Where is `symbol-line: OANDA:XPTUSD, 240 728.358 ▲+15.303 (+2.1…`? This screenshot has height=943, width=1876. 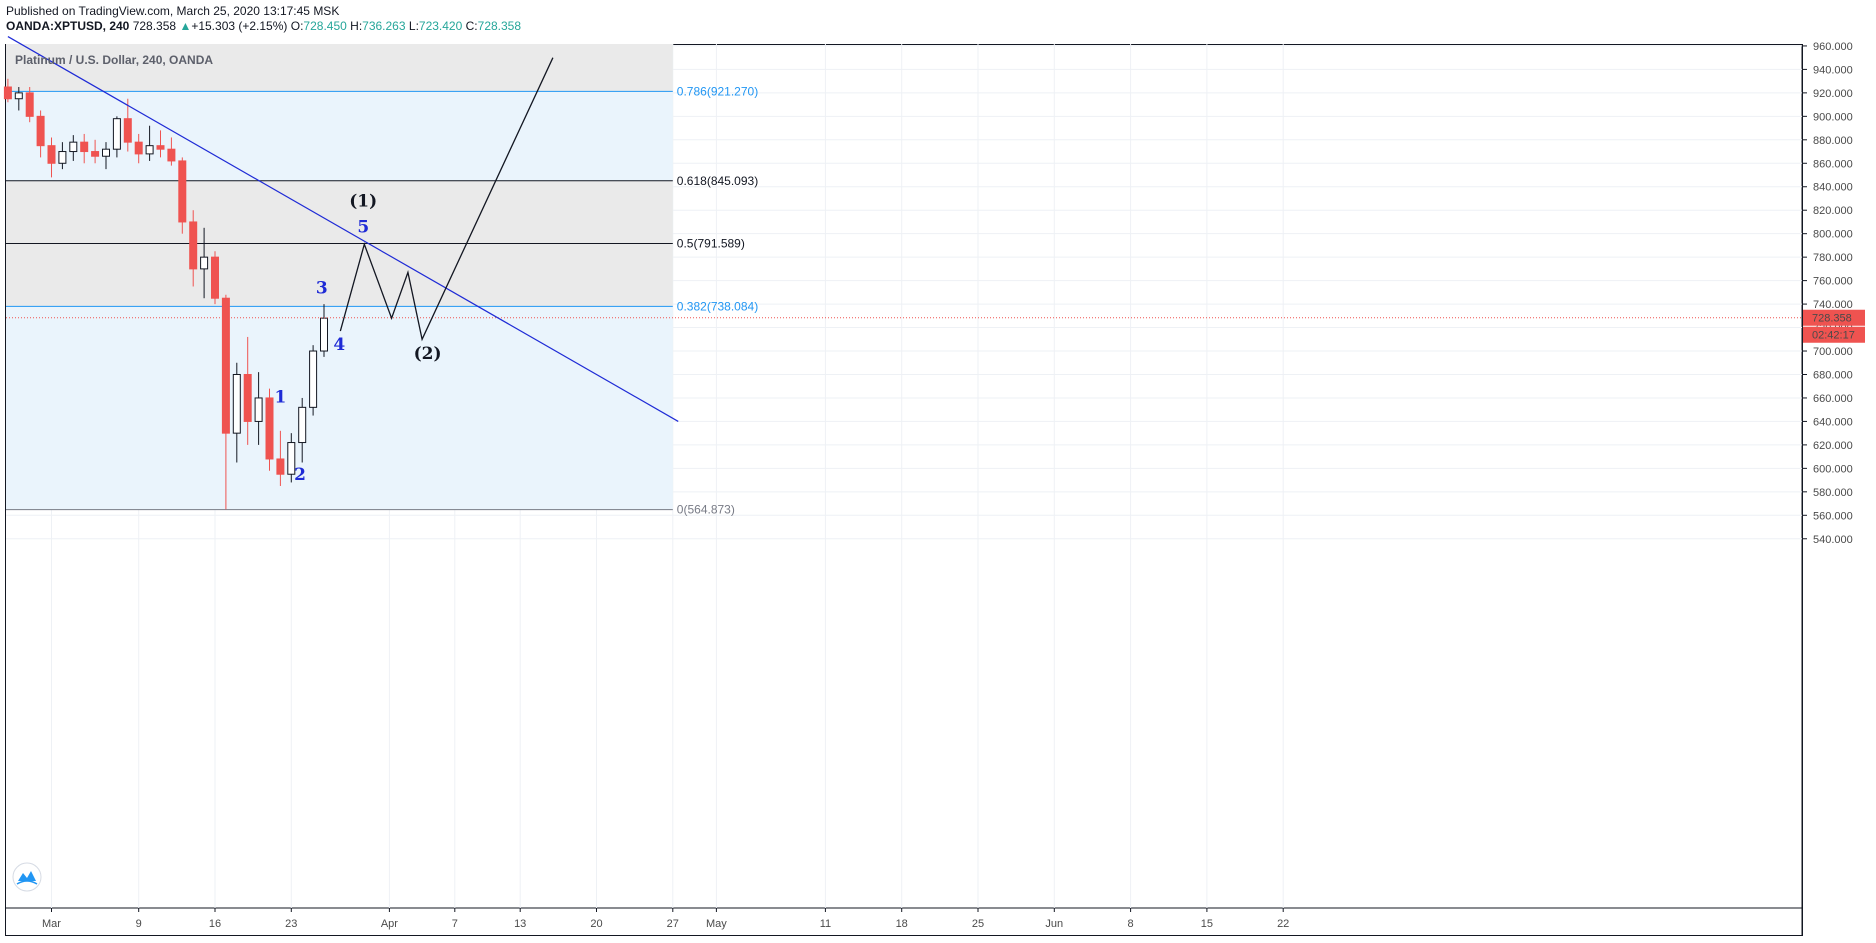
symbol-line: OANDA:XPTUSD, 240 728.358 ▲+15.303 (+2.1… is located at coordinates (263, 26).